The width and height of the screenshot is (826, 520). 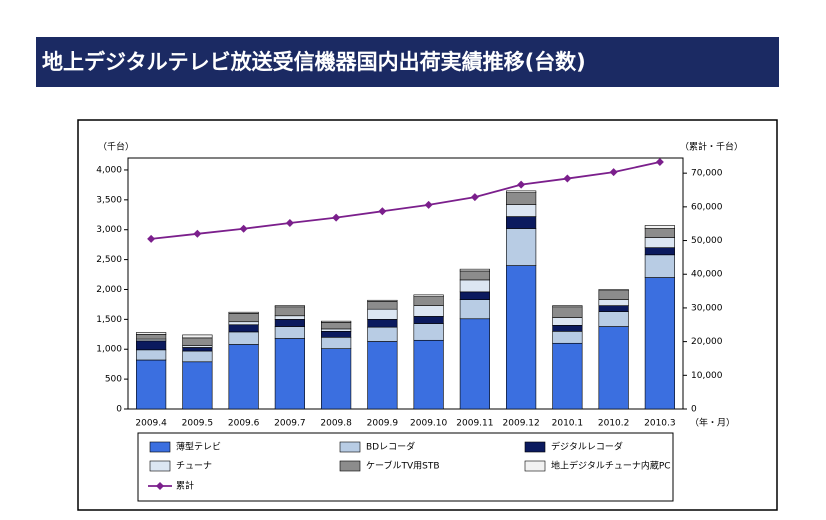 I want to click on x-tick-label: 2009.11, so click(x=474, y=424).